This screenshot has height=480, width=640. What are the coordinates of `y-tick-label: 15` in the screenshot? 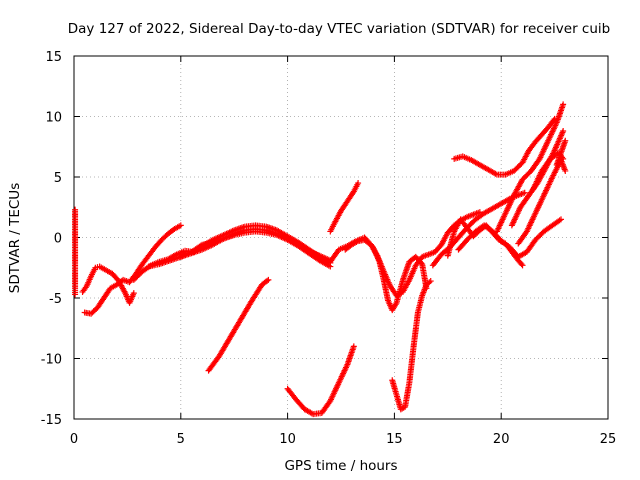 It's located at (53, 57).